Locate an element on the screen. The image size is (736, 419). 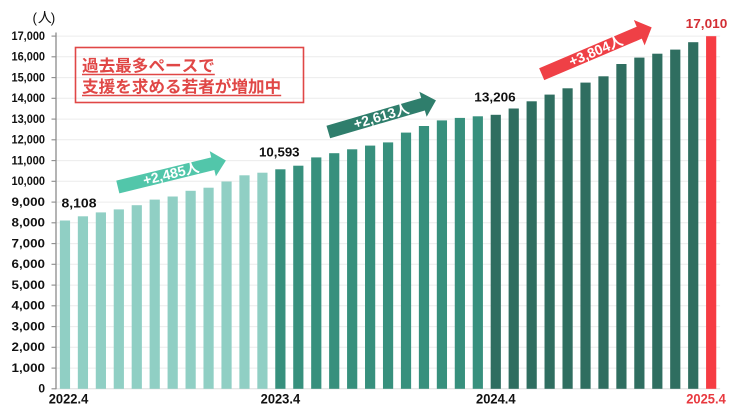
svg-text: 10,593 is located at coordinates (279, 152).